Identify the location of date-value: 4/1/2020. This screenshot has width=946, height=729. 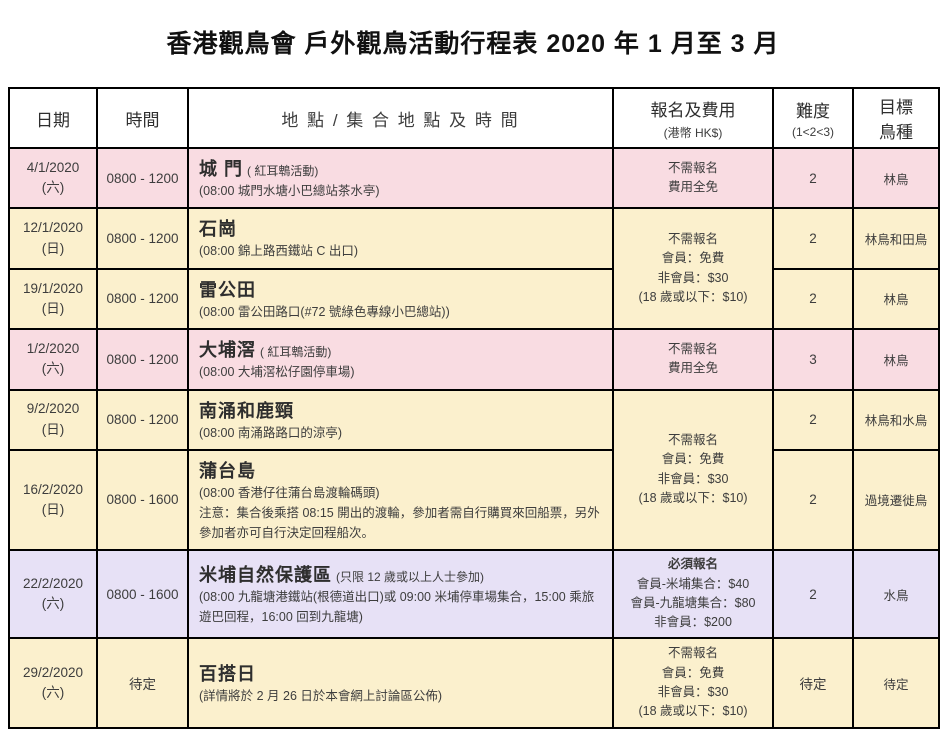
(53, 167).